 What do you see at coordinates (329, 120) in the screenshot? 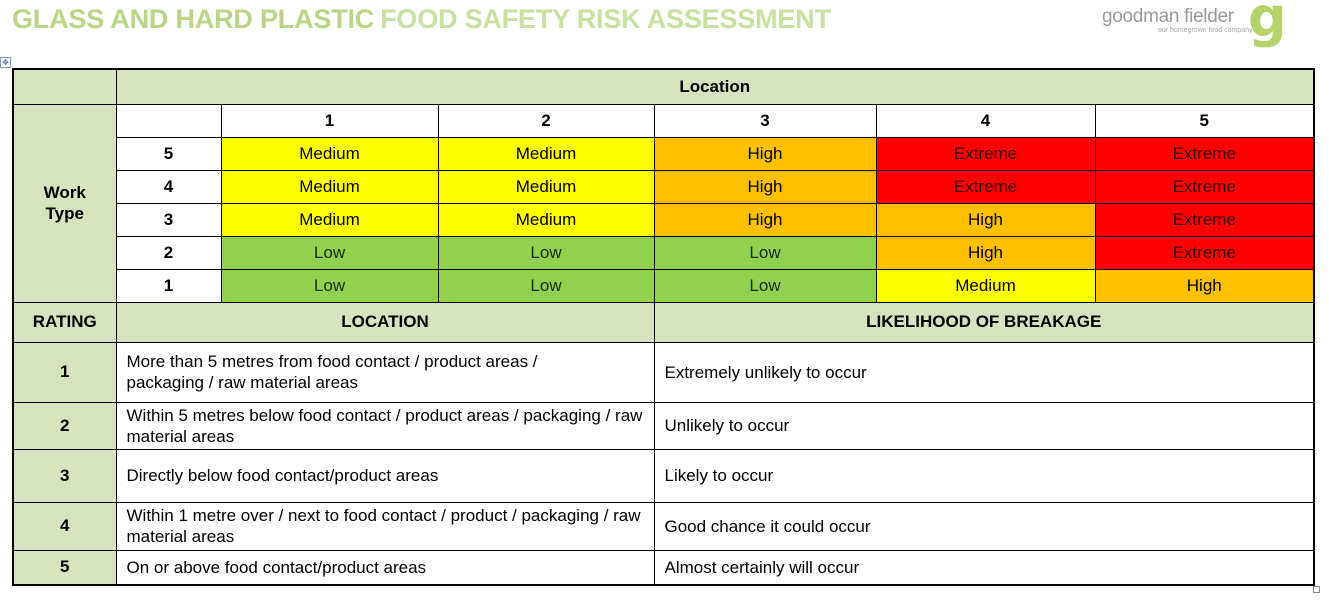
I see `location-col-1: 1` at bounding box center [329, 120].